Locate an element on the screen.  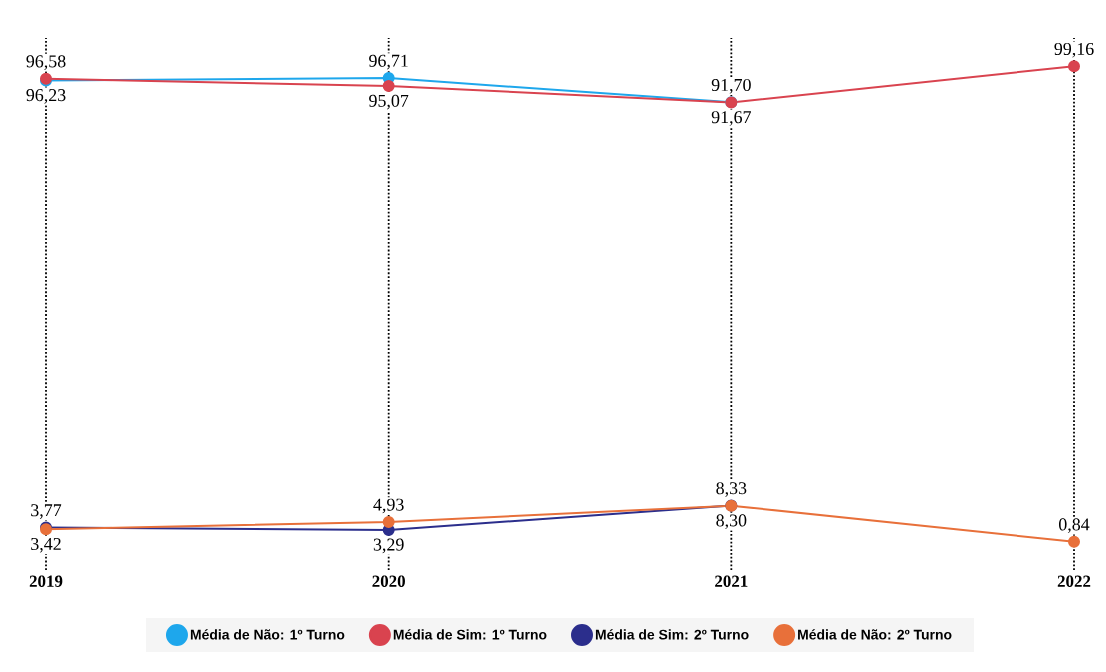
data-label: 95,07 is located at coordinates (389, 102).